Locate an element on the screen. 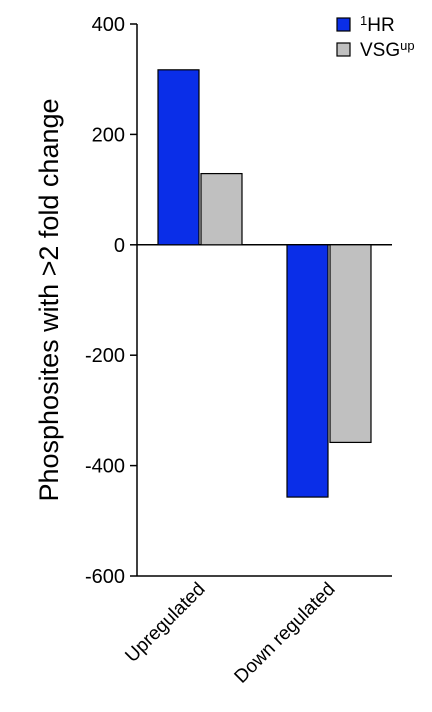  y-tick-label: -200 is located at coordinates (105, 356).